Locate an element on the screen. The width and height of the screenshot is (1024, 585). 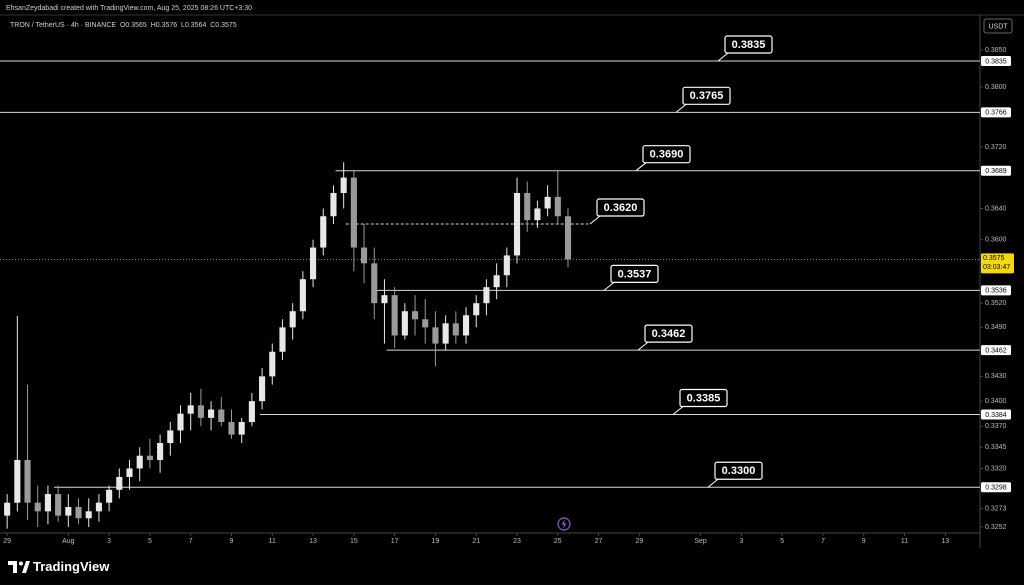
x-tick-label: 13 is located at coordinates (313, 541).